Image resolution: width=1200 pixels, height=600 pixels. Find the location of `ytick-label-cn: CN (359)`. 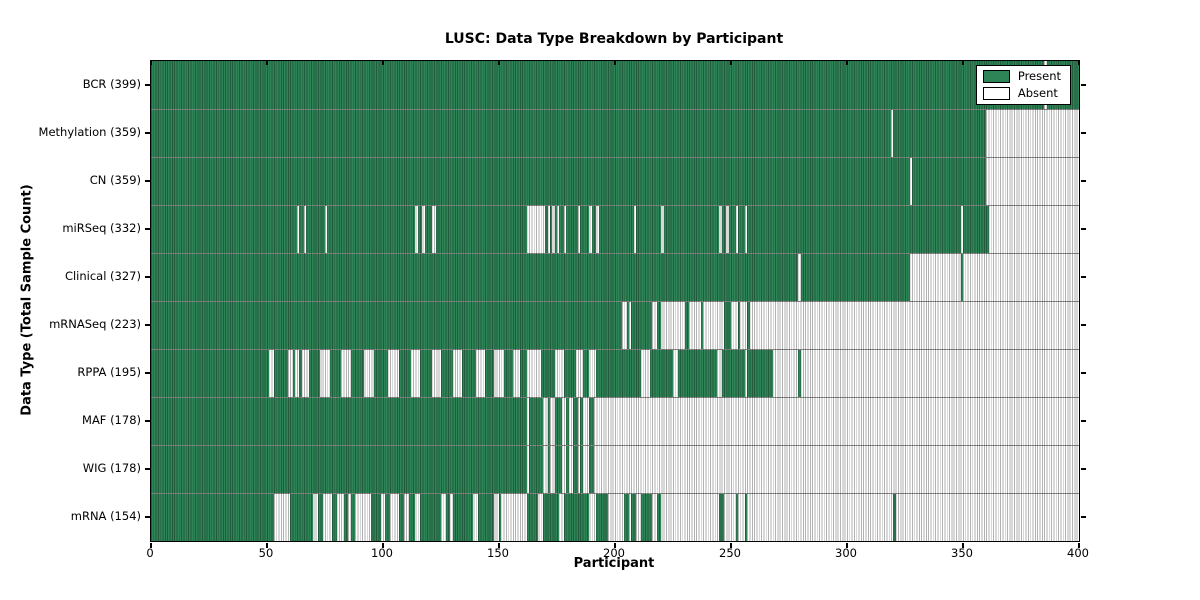

ytick-label-cn: CN (359) is located at coordinates (115, 180).